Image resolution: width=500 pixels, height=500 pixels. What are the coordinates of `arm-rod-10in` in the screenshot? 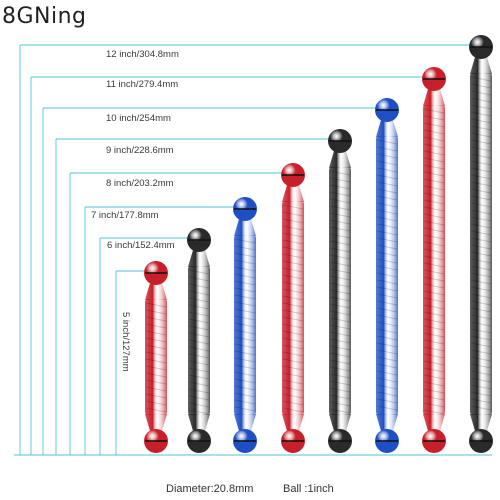 It's located at (387, 275).